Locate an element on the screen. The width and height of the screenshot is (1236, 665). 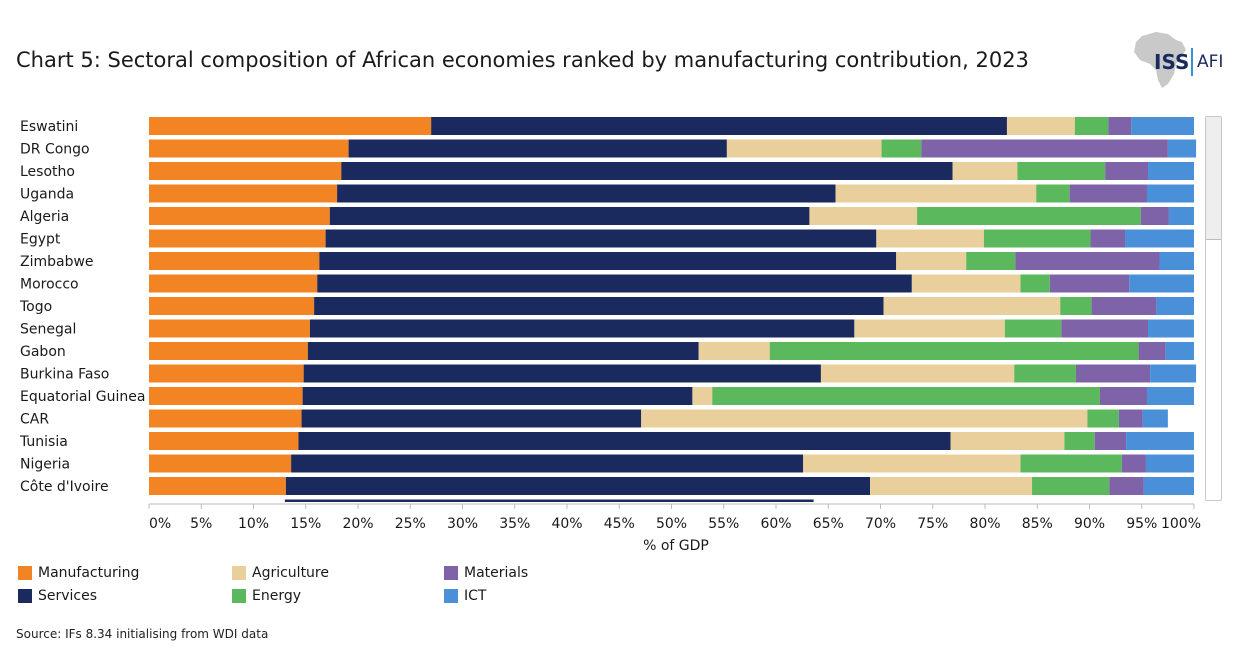
legend-item-services: Services is located at coordinates (57, 596).